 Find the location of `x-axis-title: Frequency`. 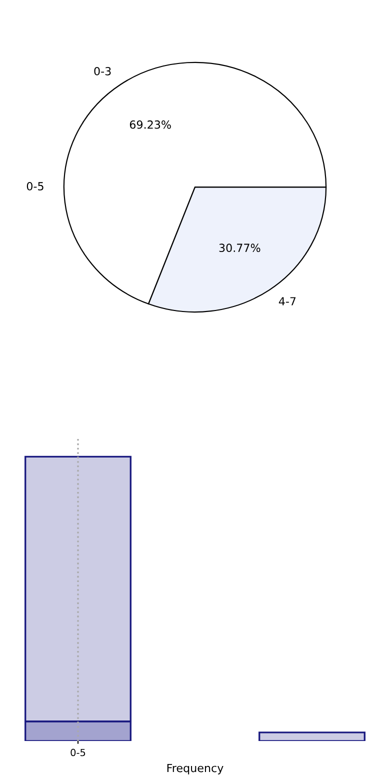

x-axis-title: Frequency is located at coordinates (195, 769).